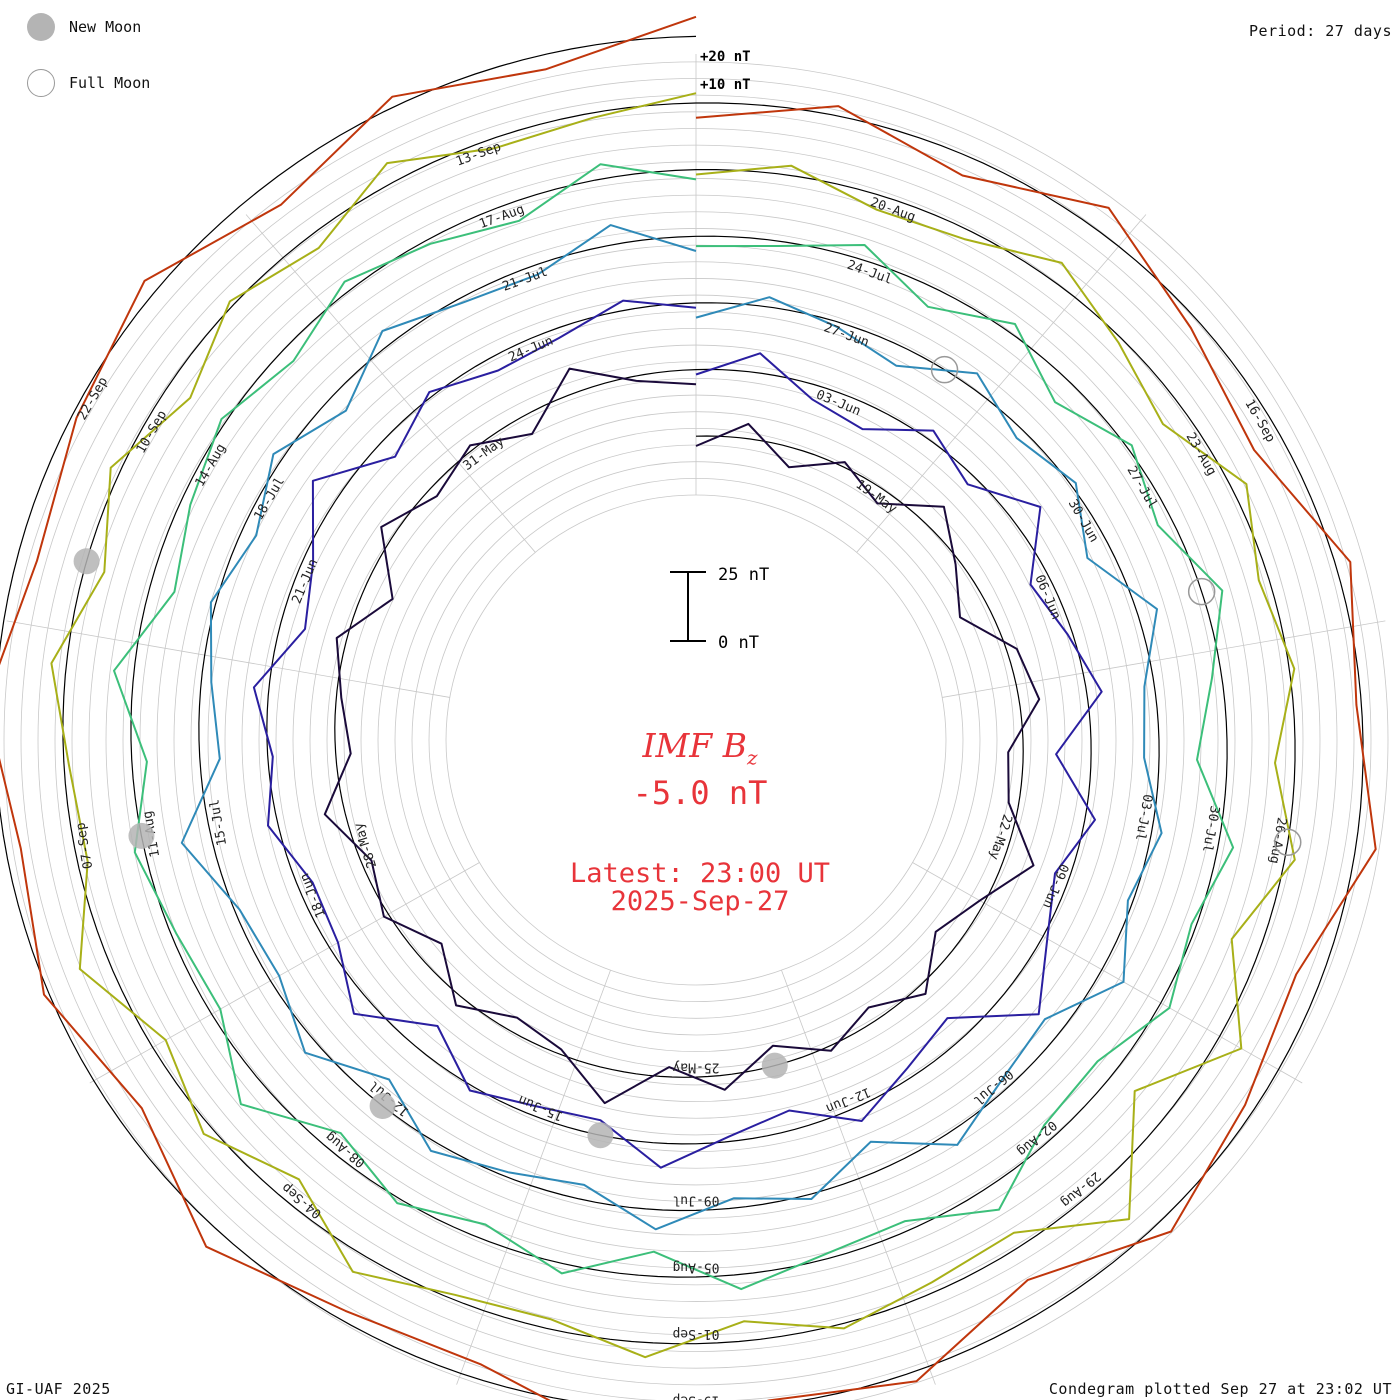 Image resolution: width=1400 pixels, height=1400 pixels. I want to click on legend-full-moon: Full Moon, so click(88, 83).